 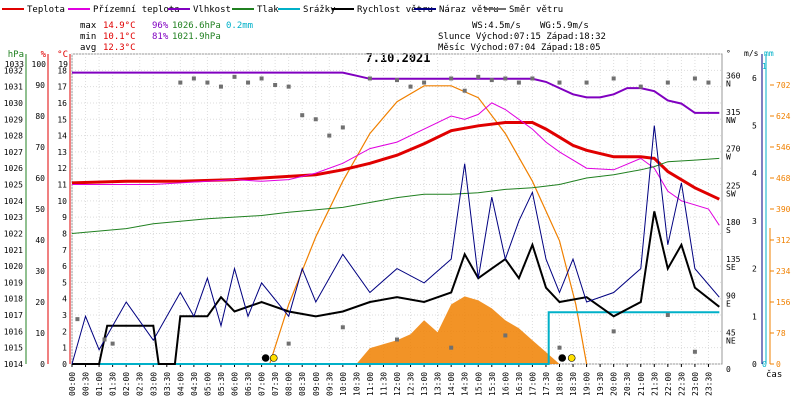 What do you see at coordinates (783, 85) in the screenshot?
I see `y-tick-solar: 702` at bounding box center [783, 85].